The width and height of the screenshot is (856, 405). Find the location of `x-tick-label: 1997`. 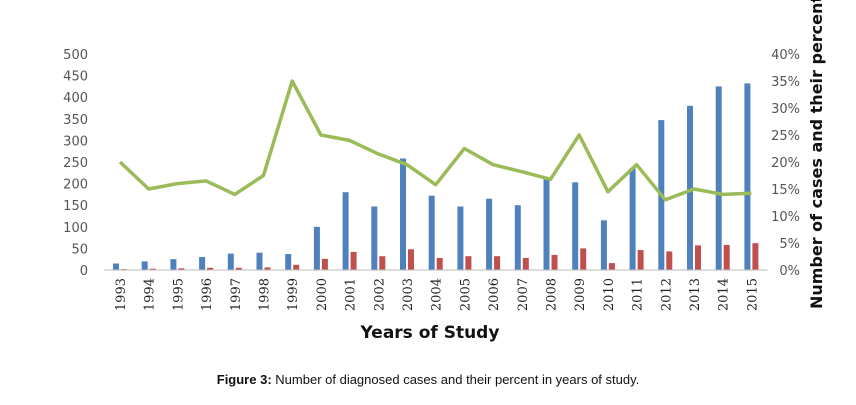

x-tick-label: 1997 is located at coordinates (236, 294).